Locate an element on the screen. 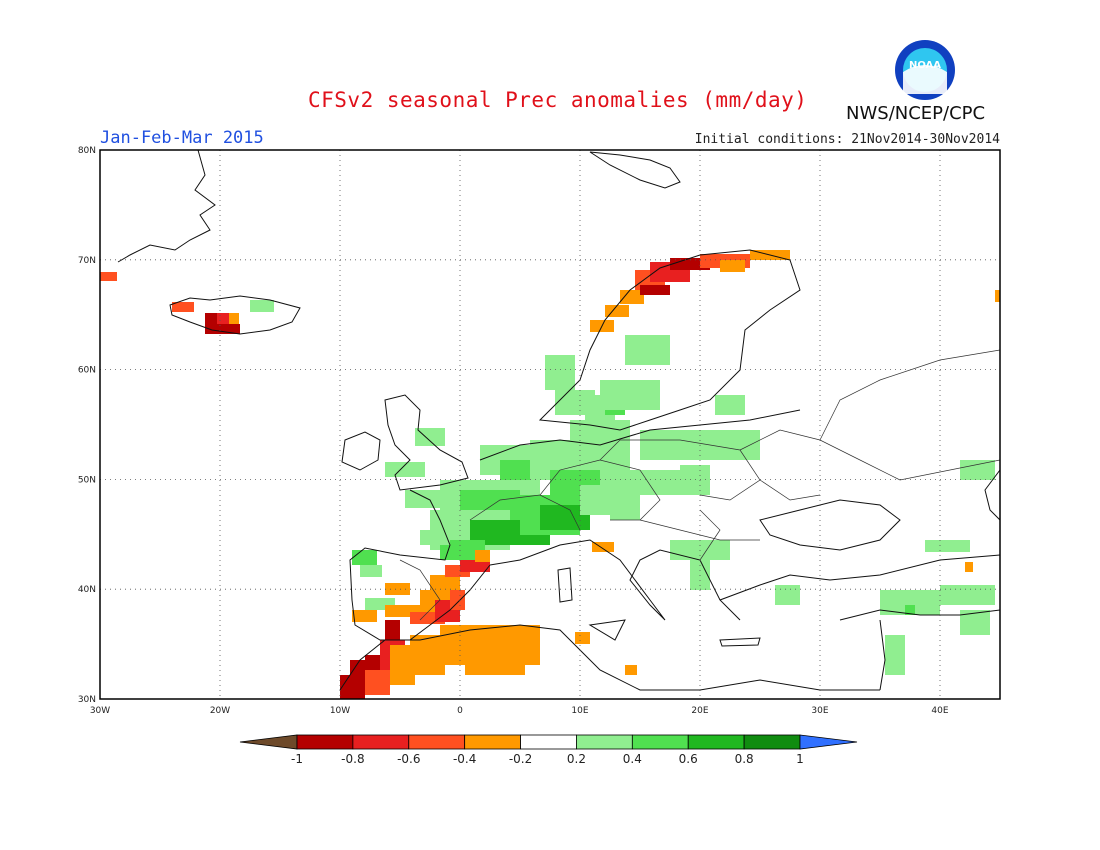 The width and height of the screenshot is (1100, 850). colorbar-tick-label: 0.6 is located at coordinates (688, 759).